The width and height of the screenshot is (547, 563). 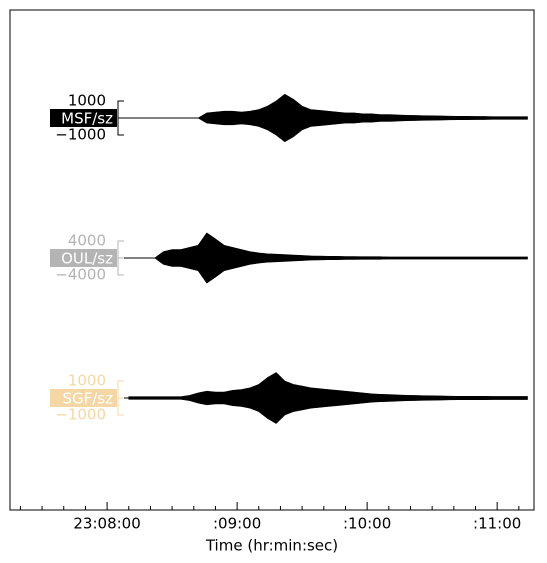 I want to click on scale-label: −4000, so click(x=80, y=275).